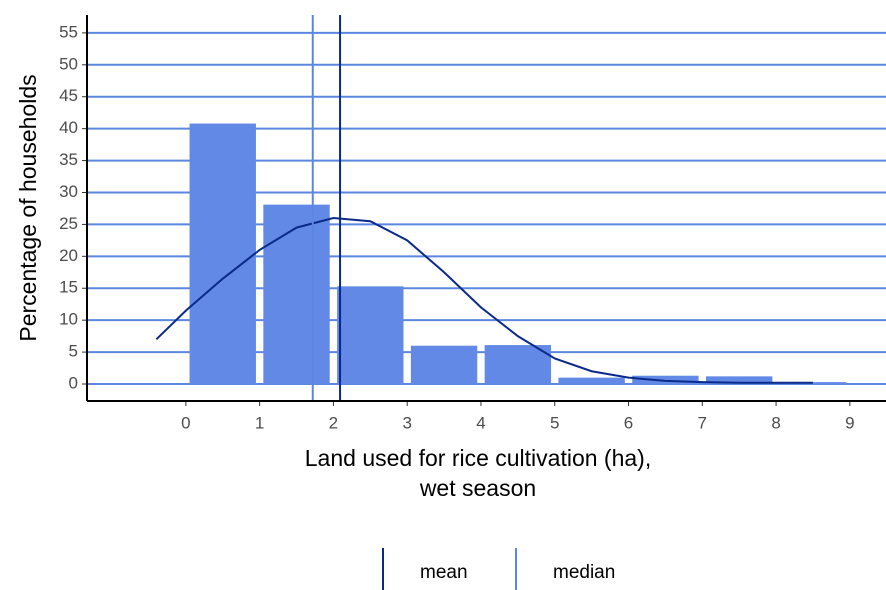  Describe the element at coordinates (478, 458) in the screenshot. I see `x-axis-label: Land used for rice cultivation (ha),` at that location.